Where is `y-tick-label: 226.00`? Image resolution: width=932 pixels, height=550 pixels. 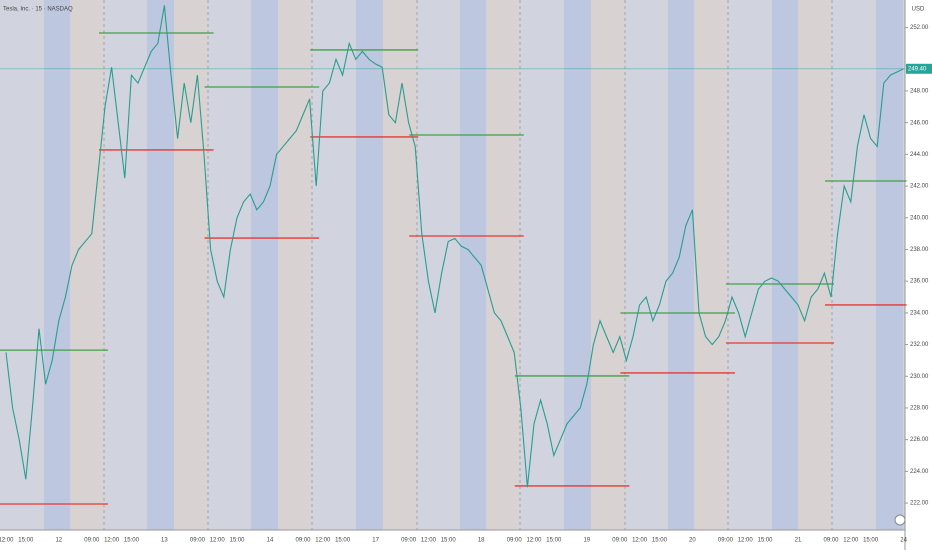
y-tick-label: 226.00 is located at coordinates (919, 440).